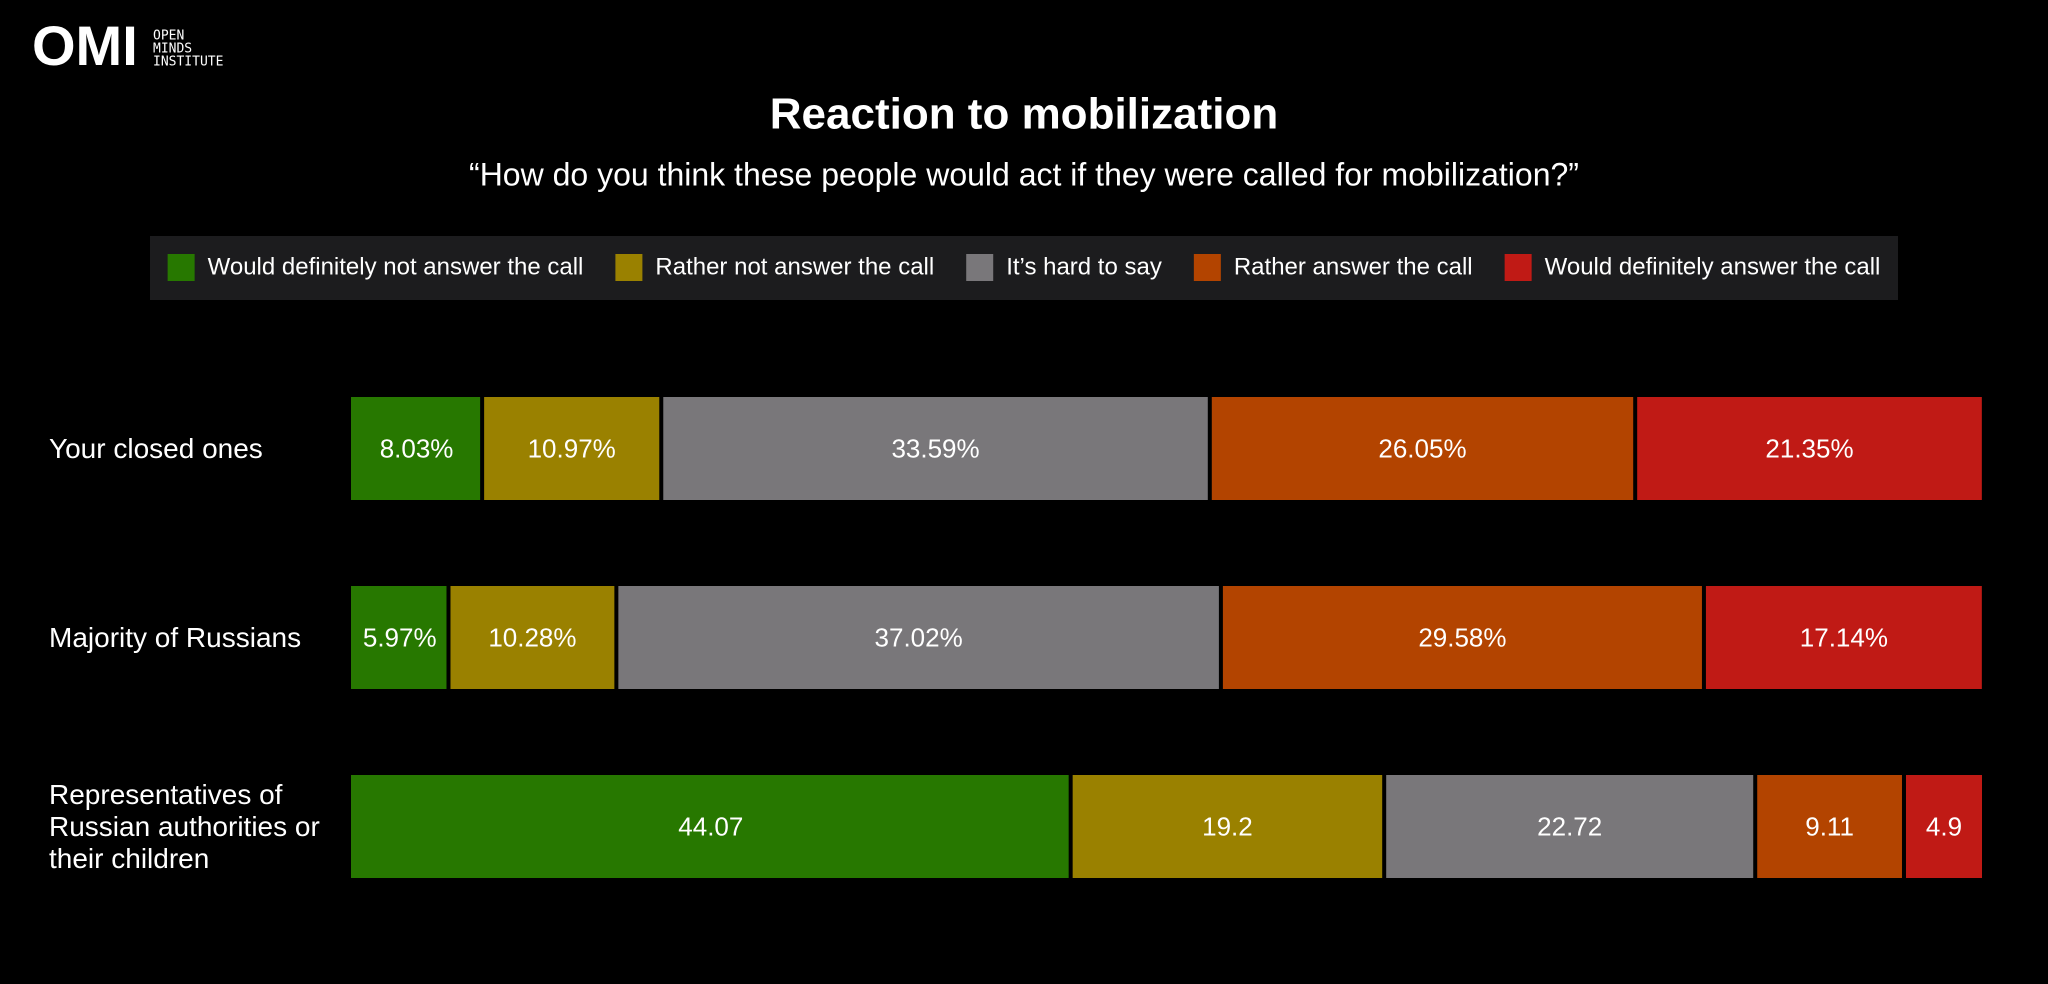  What do you see at coordinates (1084, 266) in the screenshot?
I see `legend-label: It’s hard to say` at bounding box center [1084, 266].